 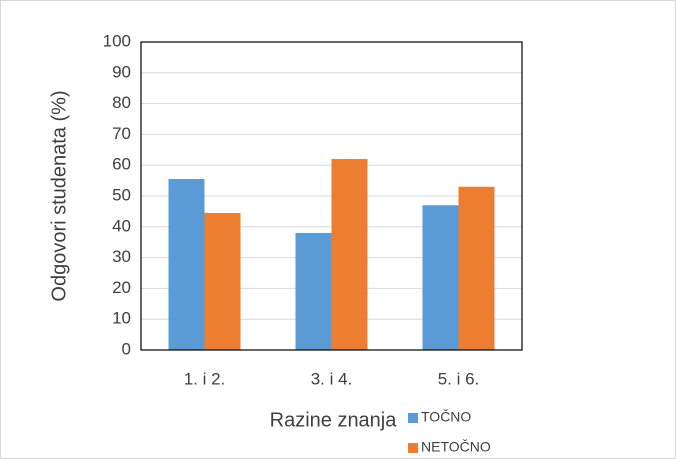 I want to click on y-tick-label: 30, so click(x=121, y=256).